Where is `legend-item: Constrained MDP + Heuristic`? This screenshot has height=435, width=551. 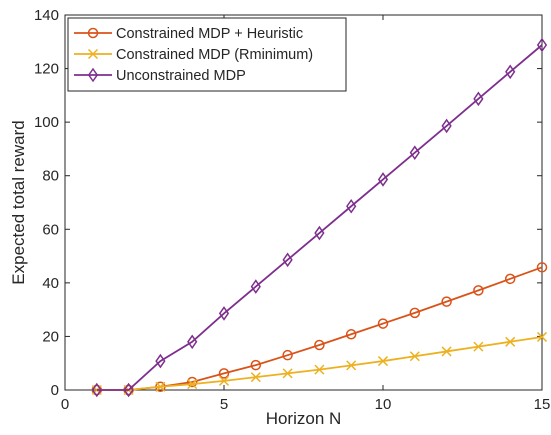 legend-item: Constrained MDP + Heuristic is located at coordinates (188, 34).